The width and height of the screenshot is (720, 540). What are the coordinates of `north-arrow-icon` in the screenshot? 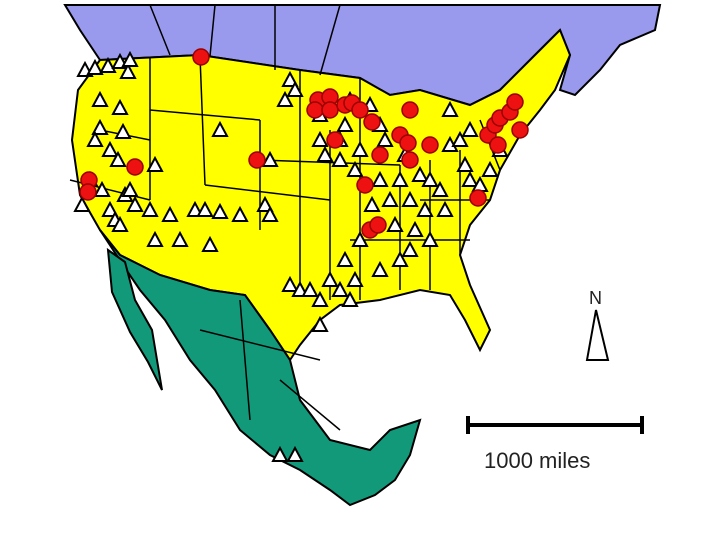 It's located at (597, 335).